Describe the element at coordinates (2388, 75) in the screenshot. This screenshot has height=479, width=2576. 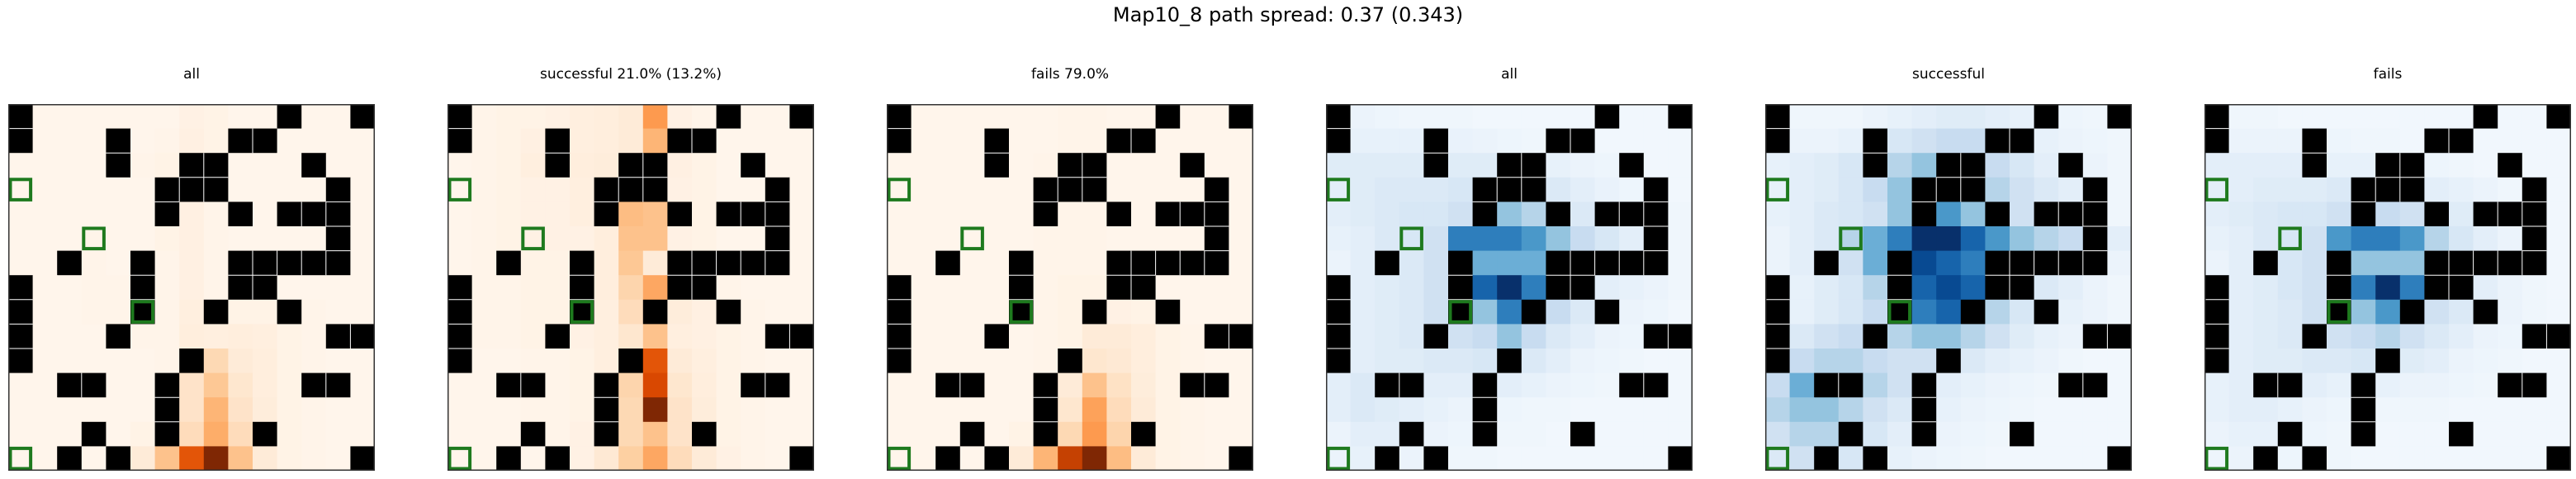
I see `panel-6-title: fails` at that location.